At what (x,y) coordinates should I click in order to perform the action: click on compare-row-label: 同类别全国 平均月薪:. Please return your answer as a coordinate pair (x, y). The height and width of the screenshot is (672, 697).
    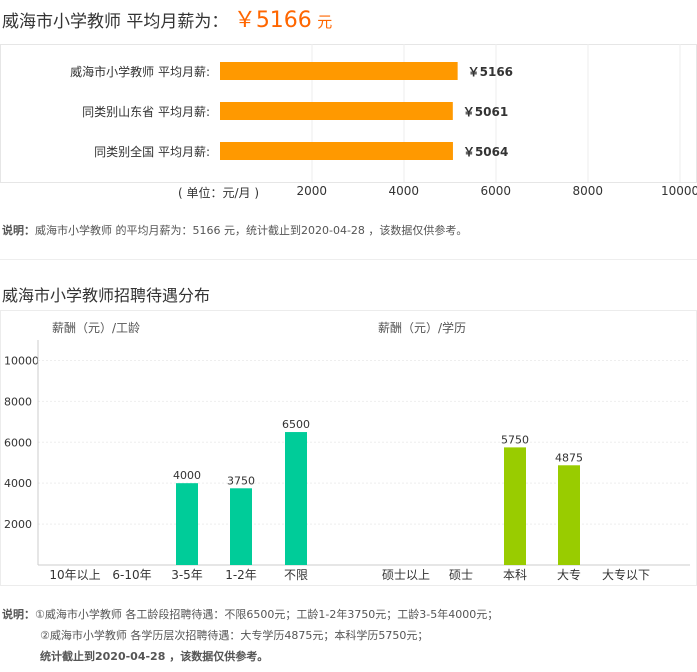
    Looking at the image, I should click on (152, 151).